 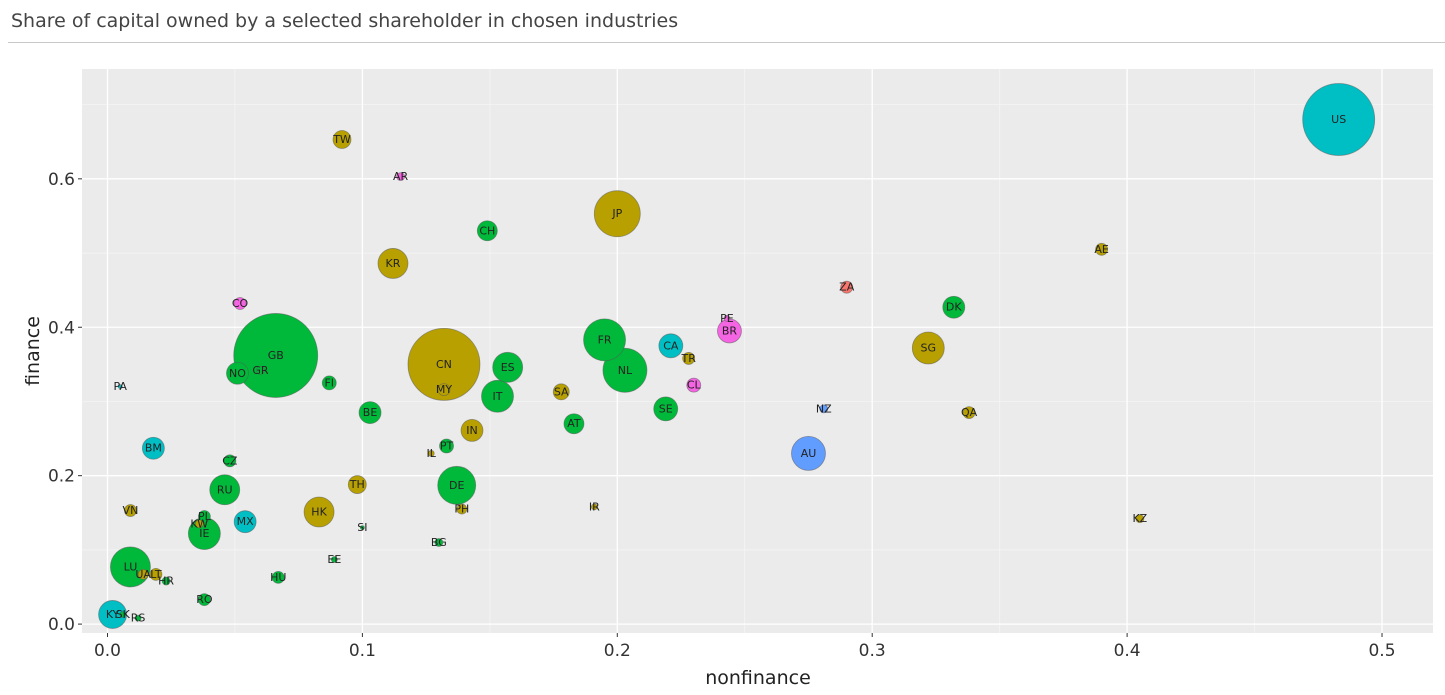 I want to click on data-point-label: DK, so click(x=954, y=307).